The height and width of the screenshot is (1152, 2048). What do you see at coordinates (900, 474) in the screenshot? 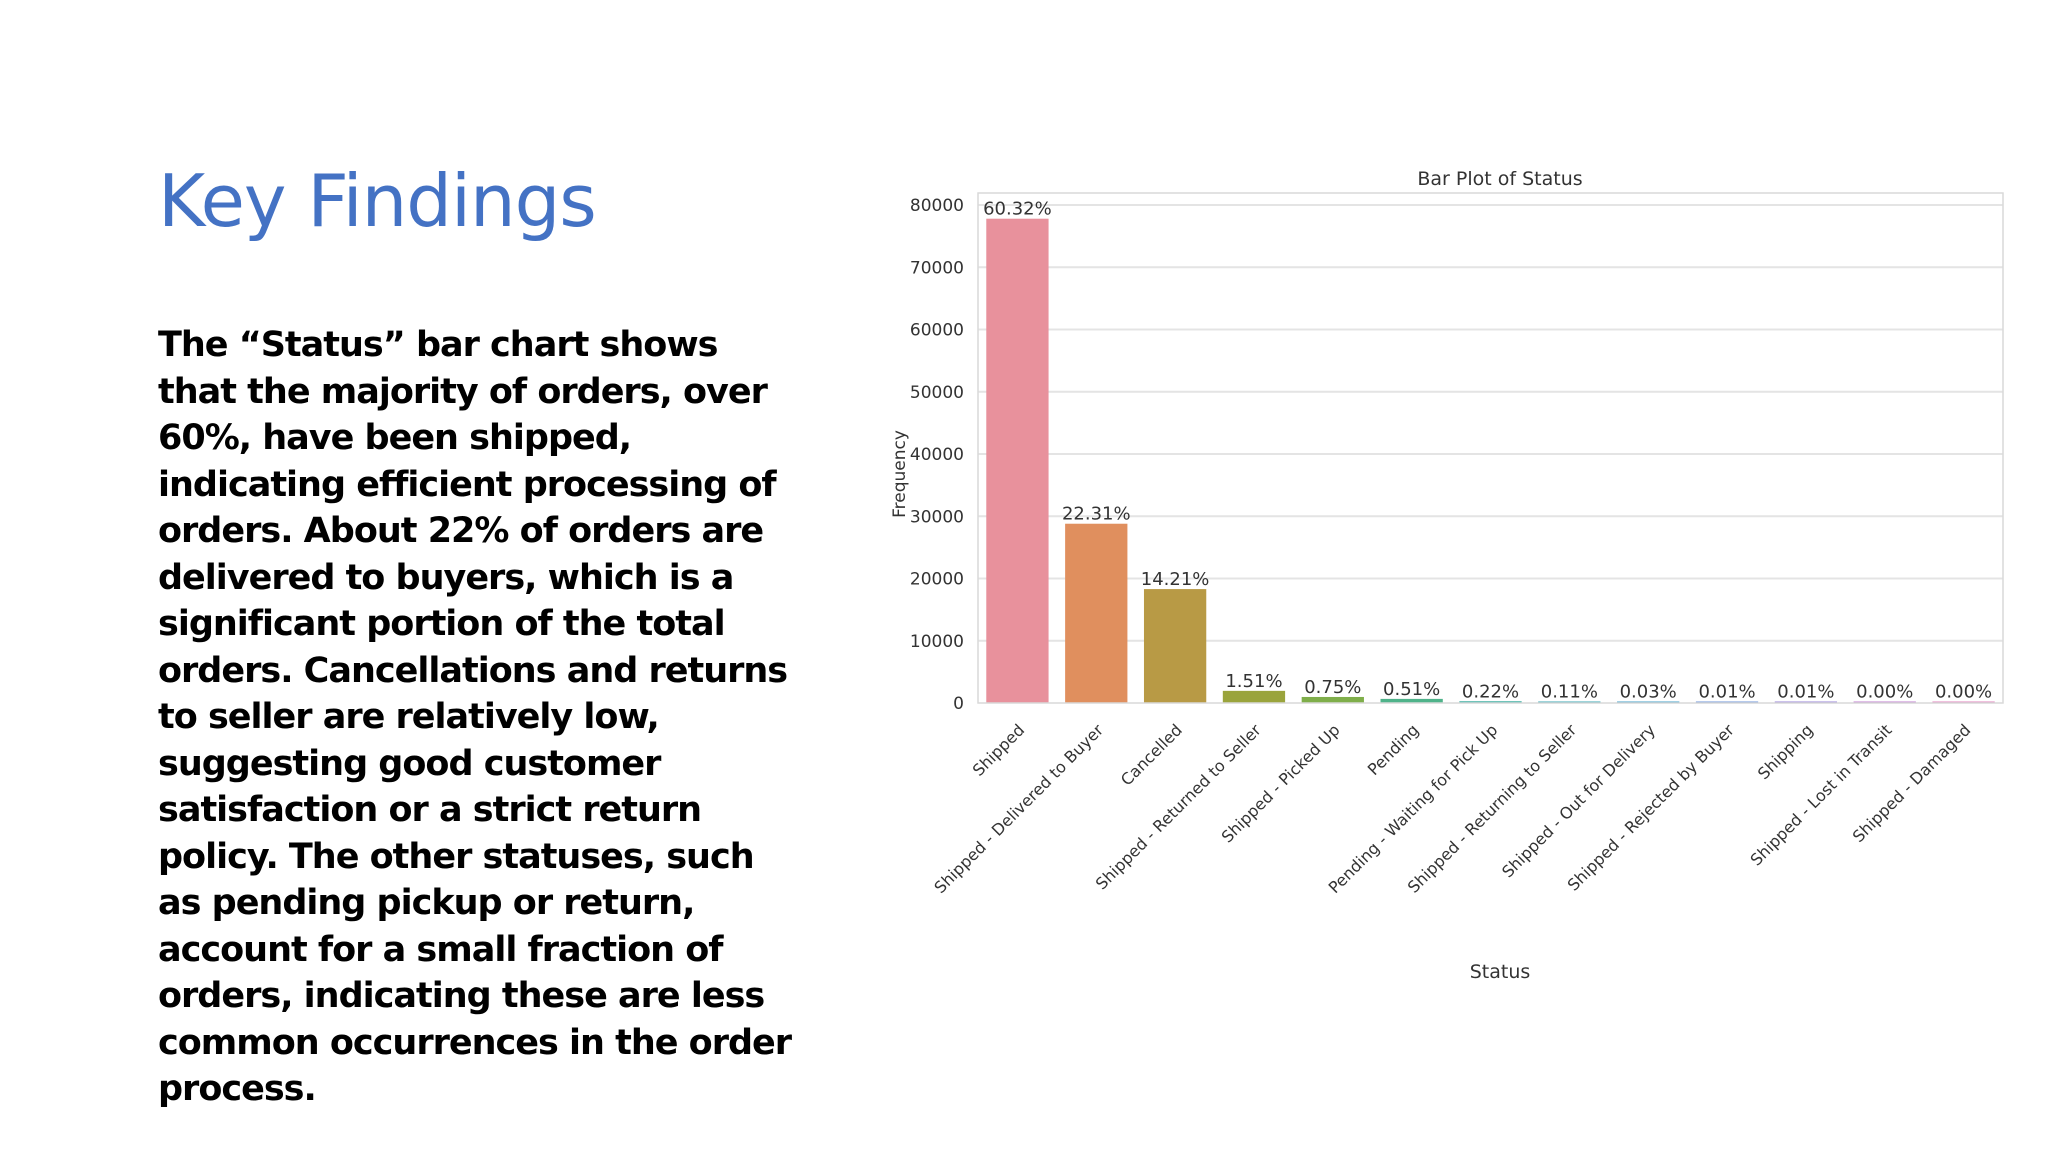
I see `chart-y-axis-label: Frequency` at bounding box center [900, 474].